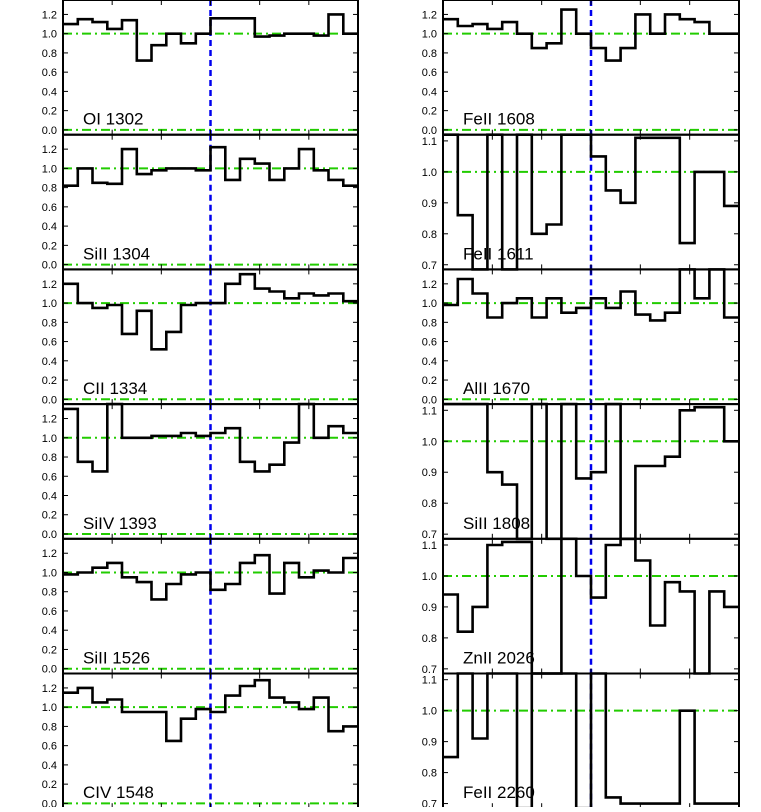 This screenshot has height=812, width=761. Describe the element at coordinates (118, 792) in the screenshot. I see `transition-label: CIV 1548` at that location.